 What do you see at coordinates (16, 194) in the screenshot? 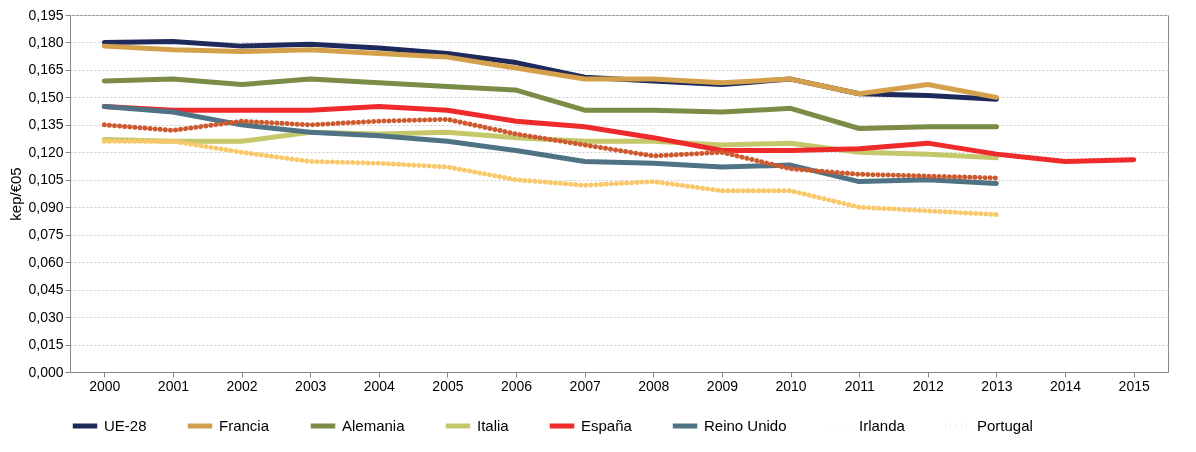
I see `y-axis-title: kep/€05` at bounding box center [16, 194].